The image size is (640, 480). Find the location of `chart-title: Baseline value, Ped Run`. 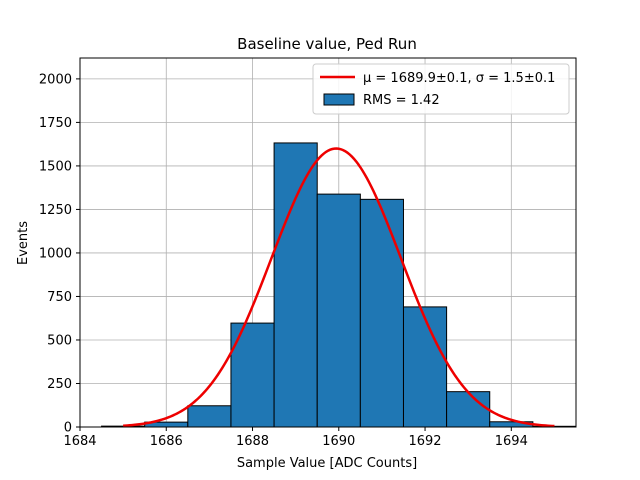

chart-title: Baseline value, Ped Run is located at coordinates (327, 44).